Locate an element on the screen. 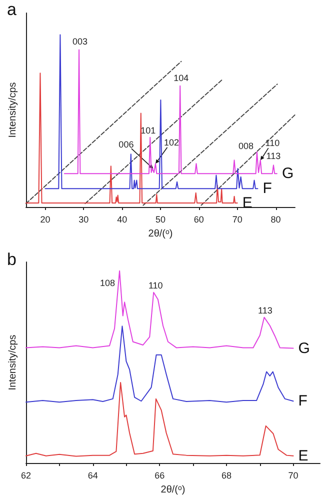 The image size is (321, 502). x-tick-label: 30 is located at coordinates (83, 219).